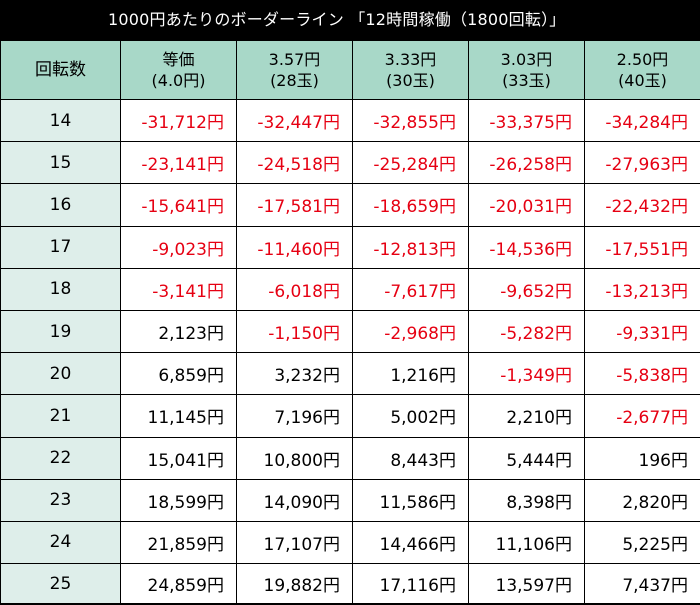 This screenshot has width=700, height=605. What do you see at coordinates (642, 584) in the screenshot?
I see `value-cell: 7,437円` at bounding box center [642, 584].